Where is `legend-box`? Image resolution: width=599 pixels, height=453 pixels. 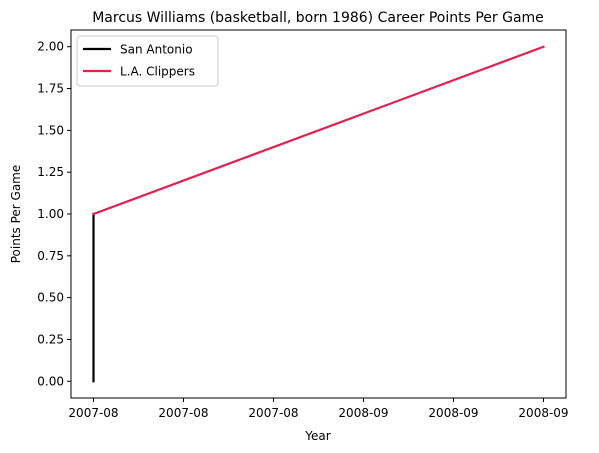 legend-box is located at coordinates (147, 61).